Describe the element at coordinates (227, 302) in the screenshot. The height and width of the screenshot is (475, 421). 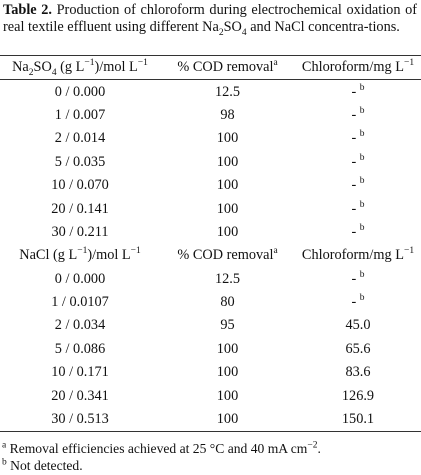
I see `table-cell: 80` at that location.